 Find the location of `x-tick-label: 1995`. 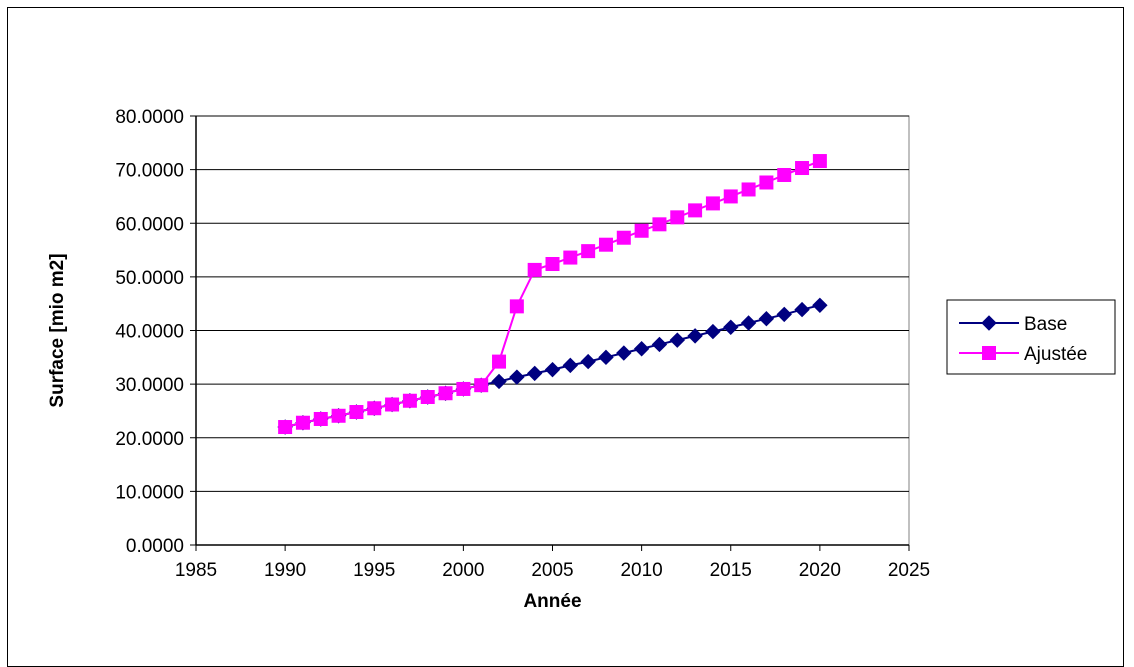

x-tick-label: 1995 is located at coordinates (374, 570).